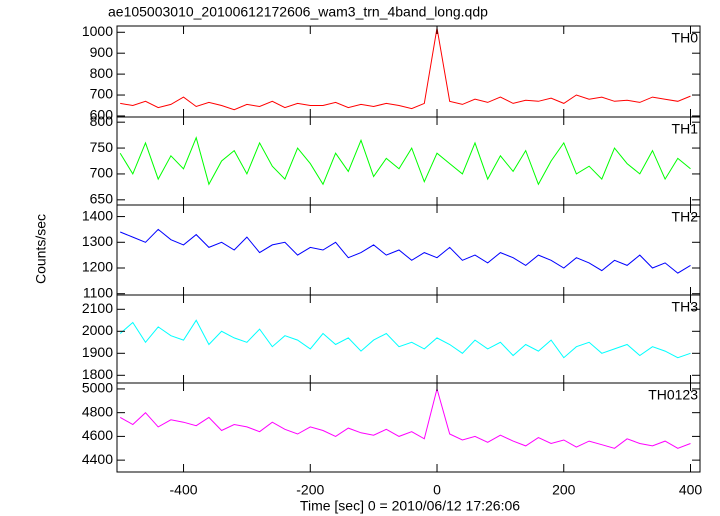  What do you see at coordinates (97, 374) in the screenshot?
I see `y-tick-label: 1800` at bounding box center [97, 374].